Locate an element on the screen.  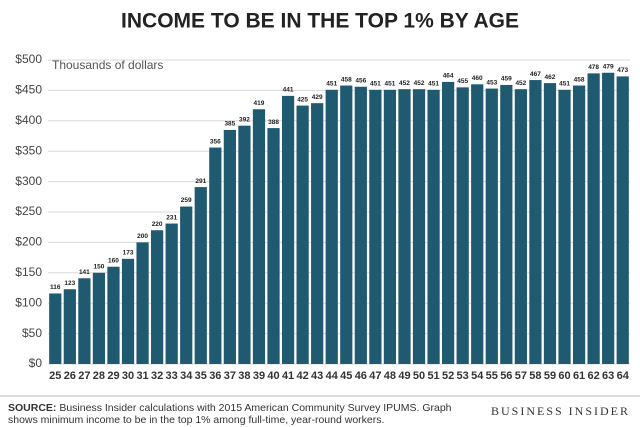
x-tick-label: 34 is located at coordinates (186, 376).